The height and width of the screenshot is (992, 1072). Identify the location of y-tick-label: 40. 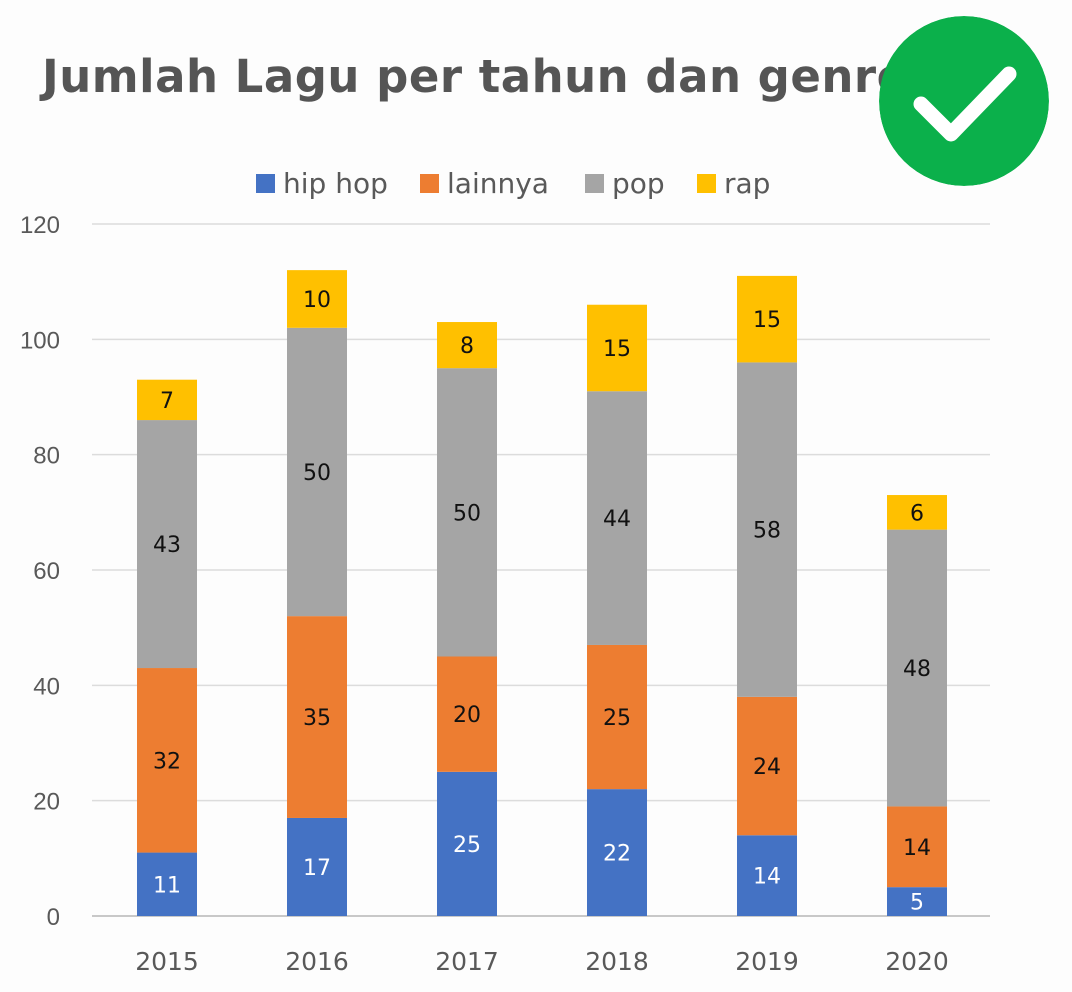
(46, 686).